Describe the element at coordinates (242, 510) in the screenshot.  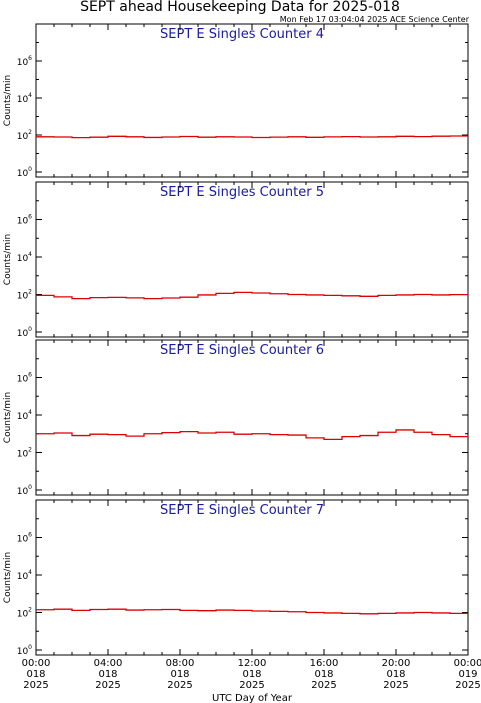
I see `panel-title: SEPT E Singles Counter 7` at that location.